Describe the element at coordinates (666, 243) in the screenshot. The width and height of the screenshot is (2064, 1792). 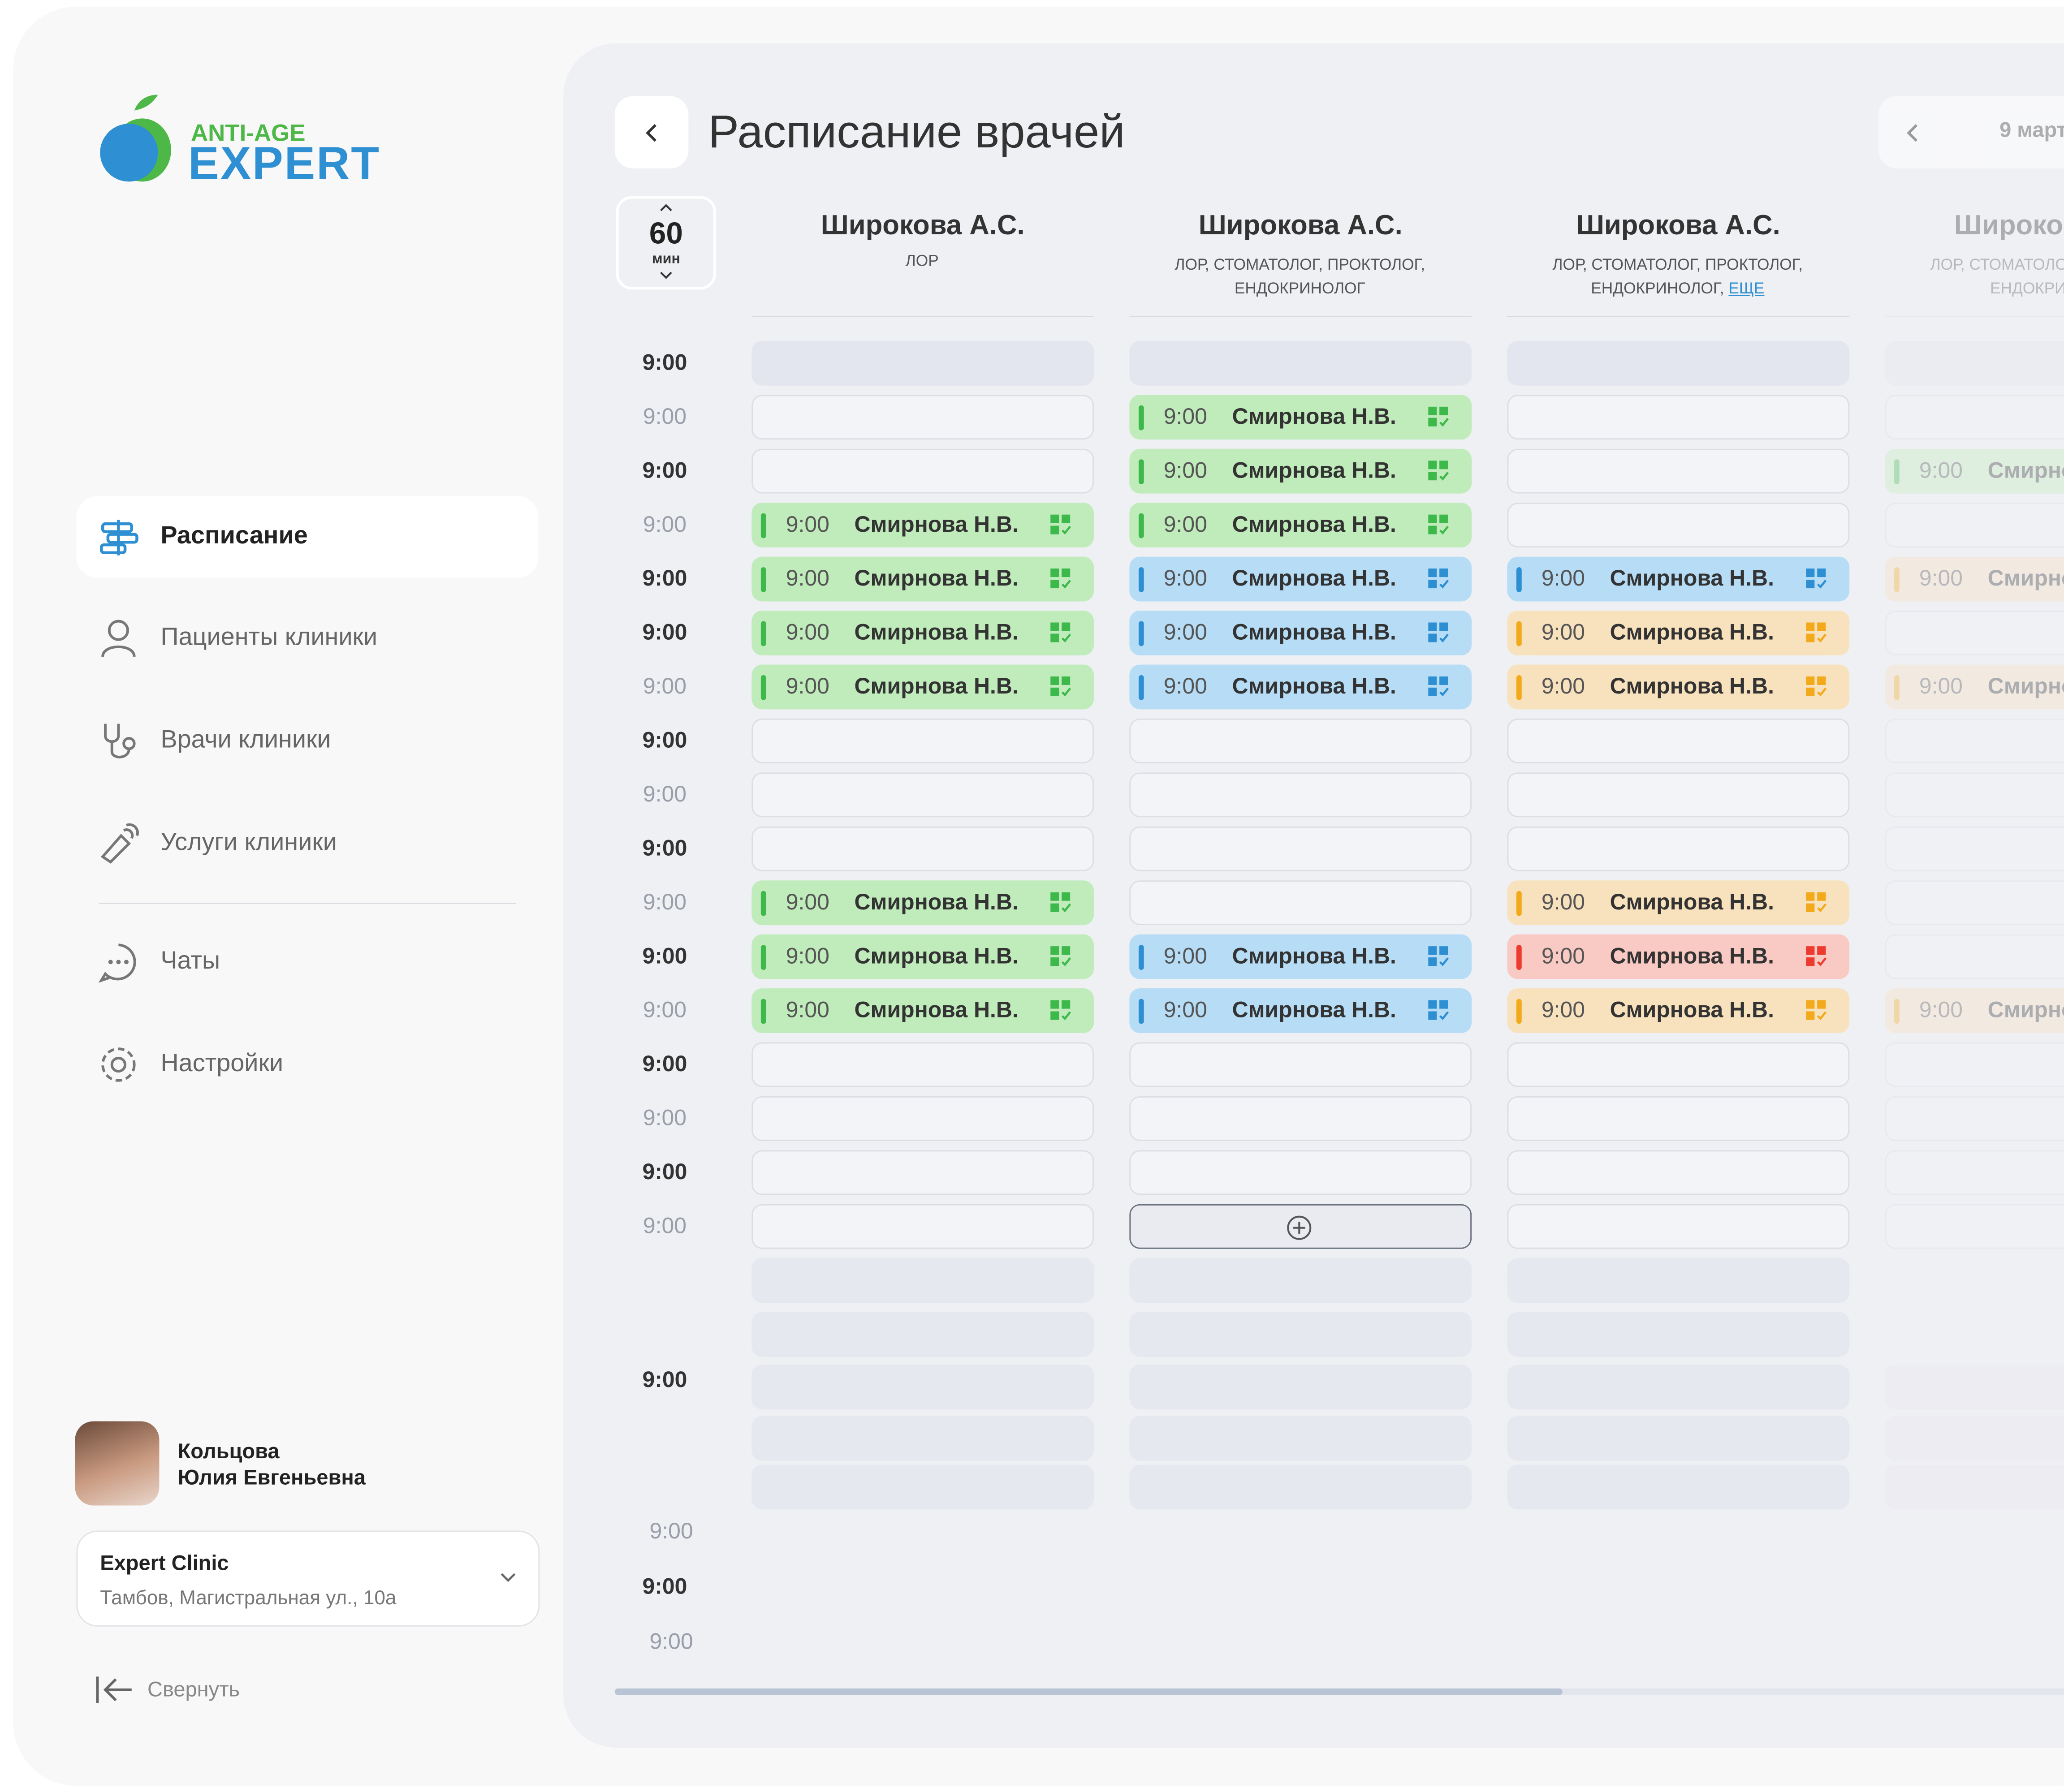
I see `interval-picker: 60 мин` at that location.